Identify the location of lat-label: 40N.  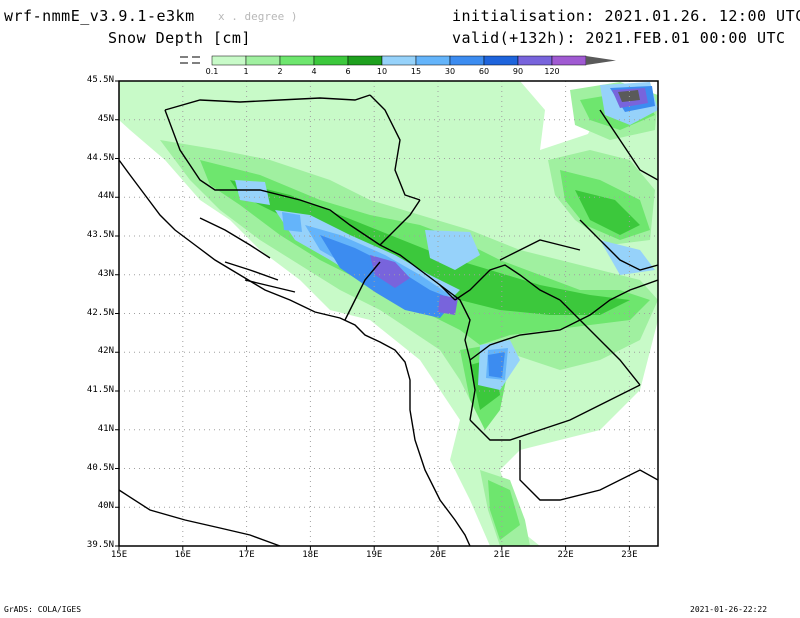
(105, 506).